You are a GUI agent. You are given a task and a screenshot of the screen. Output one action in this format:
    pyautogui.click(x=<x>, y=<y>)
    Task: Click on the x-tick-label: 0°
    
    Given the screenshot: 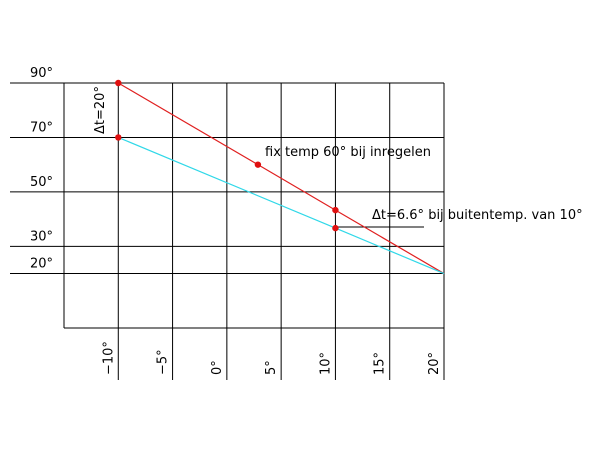 What is the action you would take?
    pyautogui.click(x=217, y=367)
    